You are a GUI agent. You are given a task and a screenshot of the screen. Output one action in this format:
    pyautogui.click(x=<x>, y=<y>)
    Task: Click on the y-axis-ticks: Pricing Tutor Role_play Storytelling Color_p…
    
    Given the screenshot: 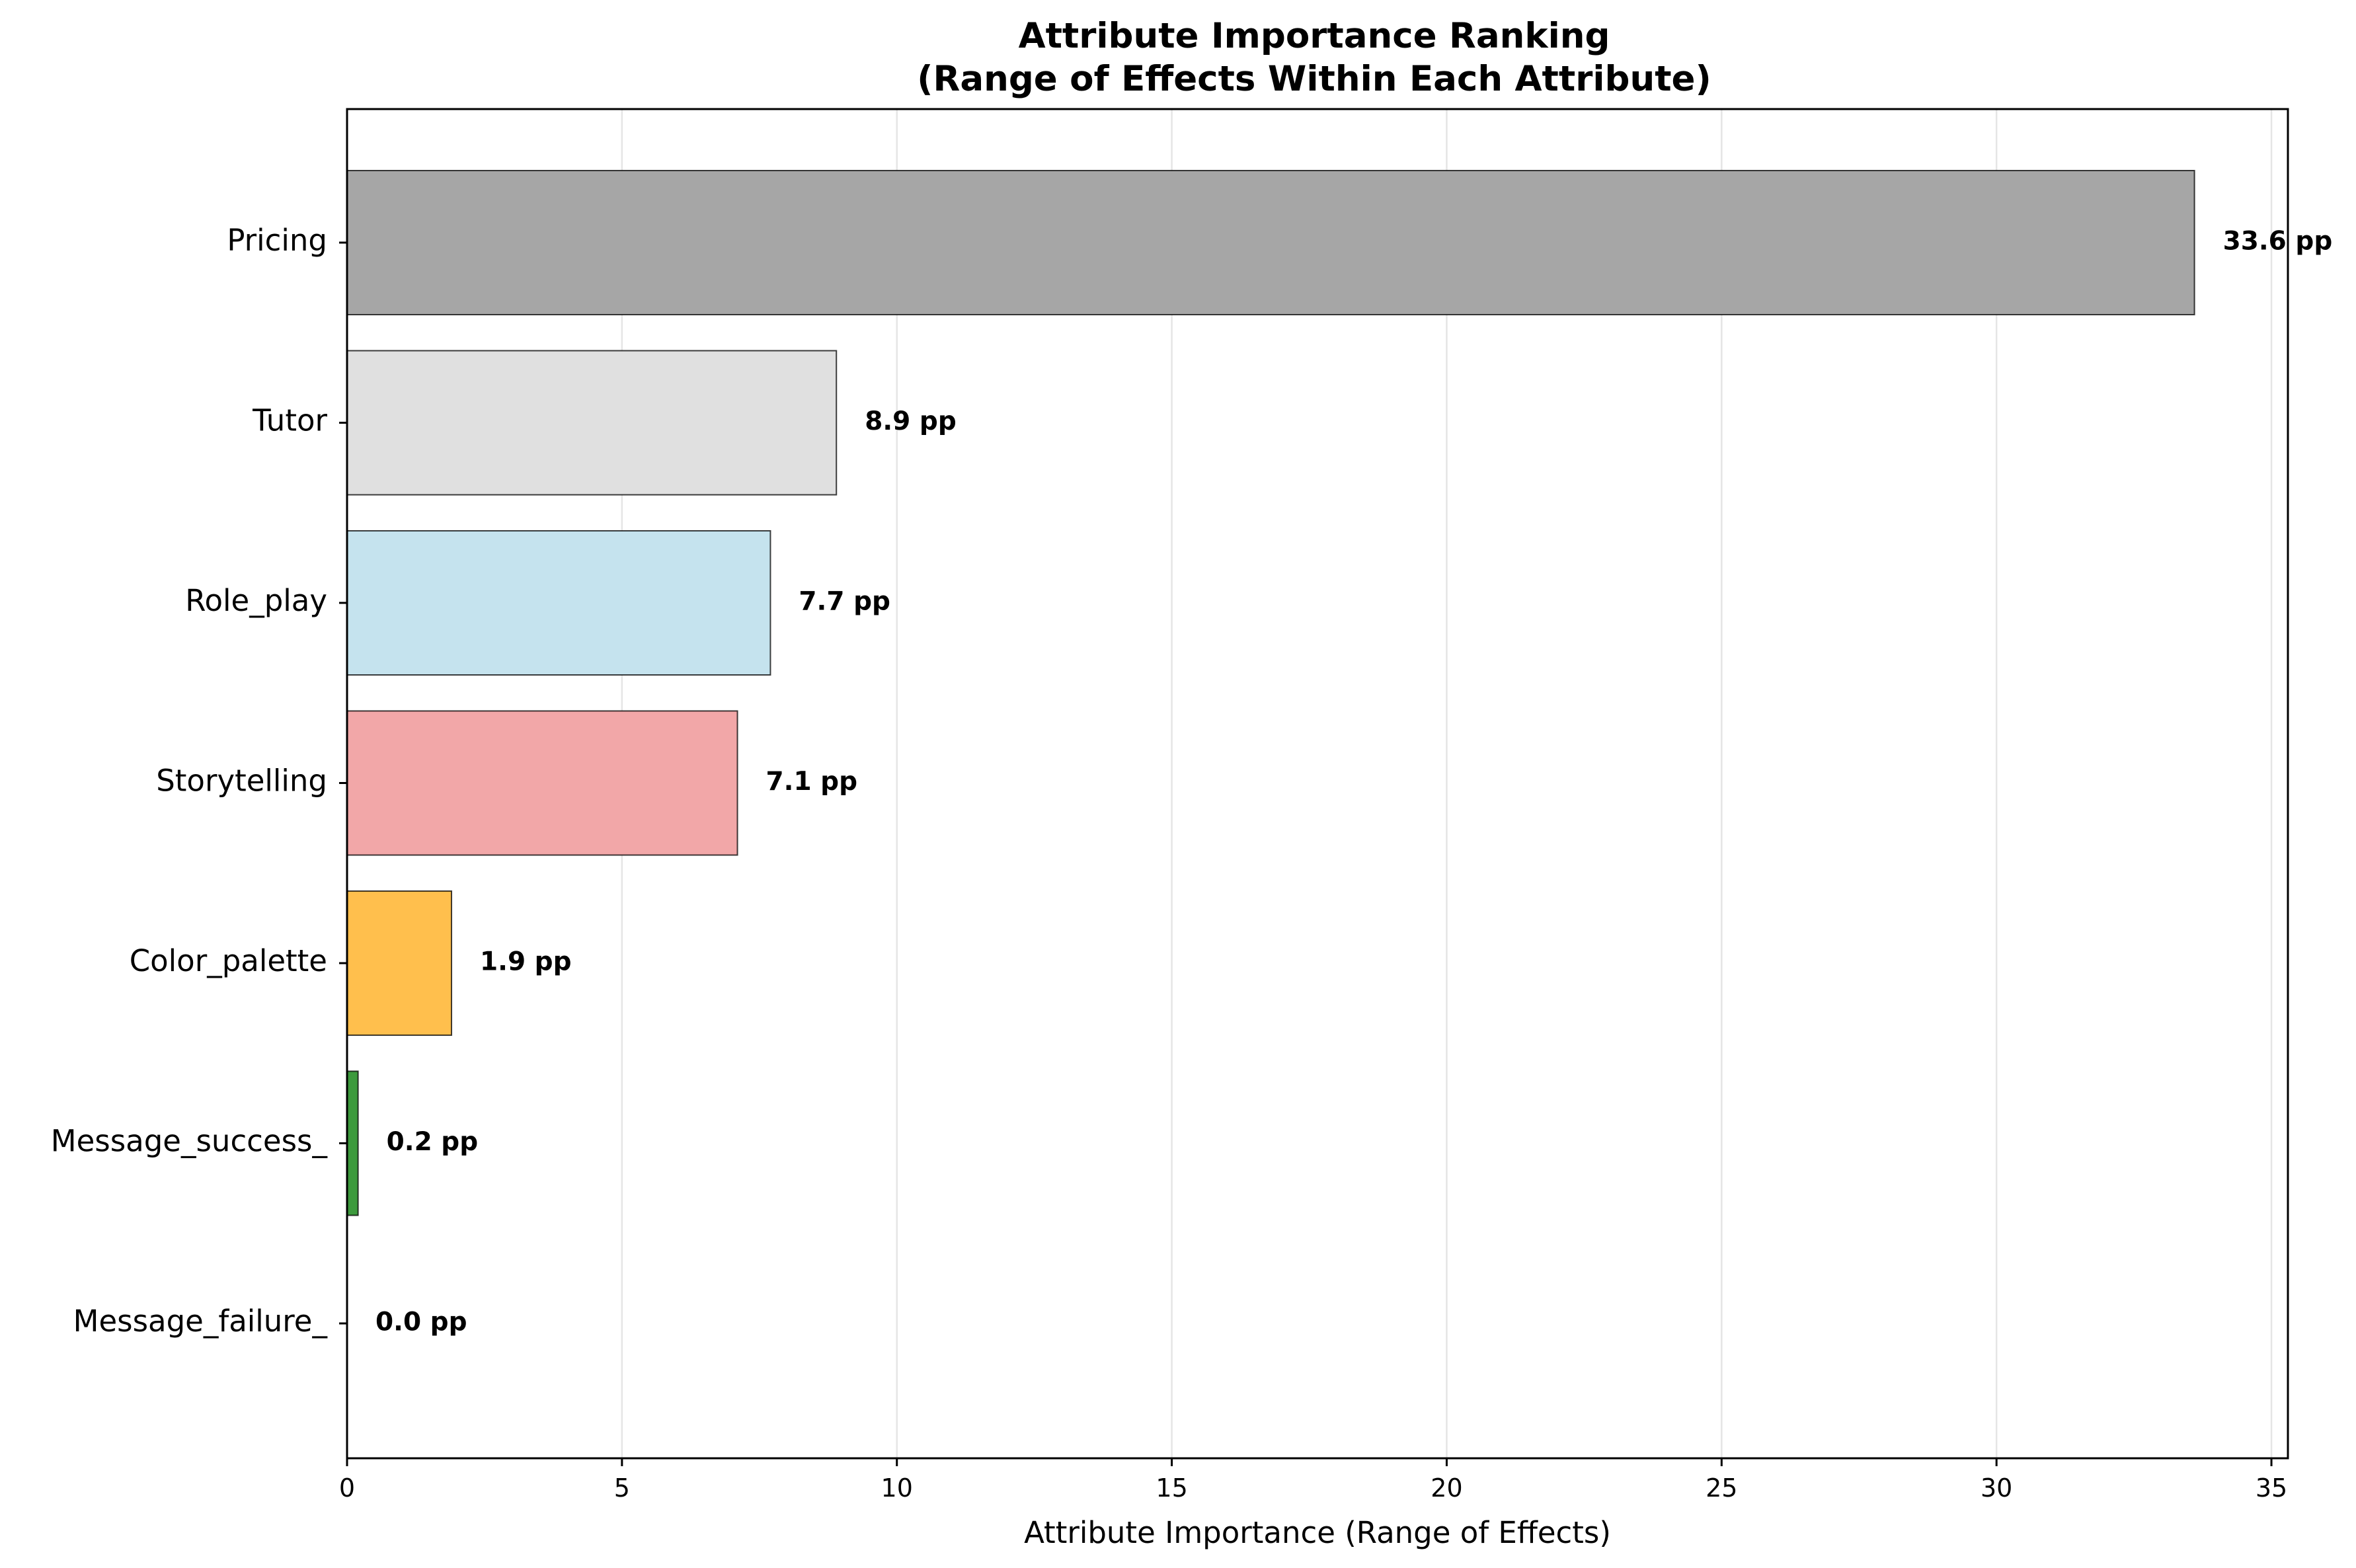 What is the action you would take?
    pyautogui.click(x=199, y=781)
    